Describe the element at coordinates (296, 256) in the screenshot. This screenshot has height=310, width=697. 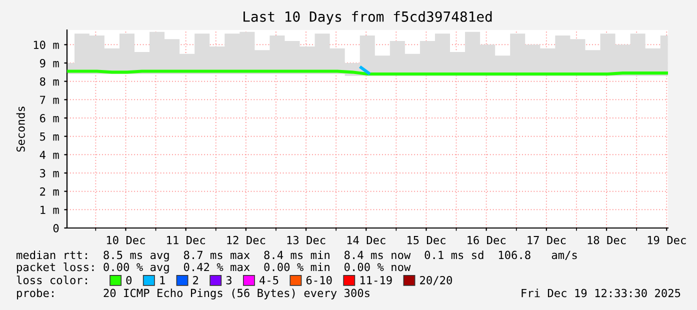
I see `text: median rtt: 8.5 ms avg 8.7 ms max 8.4 ms min 8.4 ms now 0.1 ms sd 106.8 am/s` at that location.